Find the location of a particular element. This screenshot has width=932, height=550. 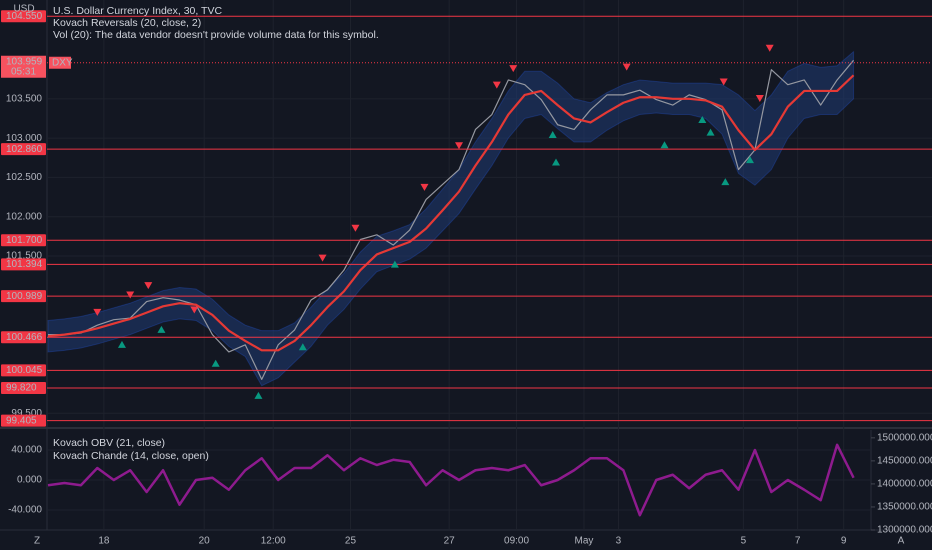

current-price-box is located at coordinates (23, 66).